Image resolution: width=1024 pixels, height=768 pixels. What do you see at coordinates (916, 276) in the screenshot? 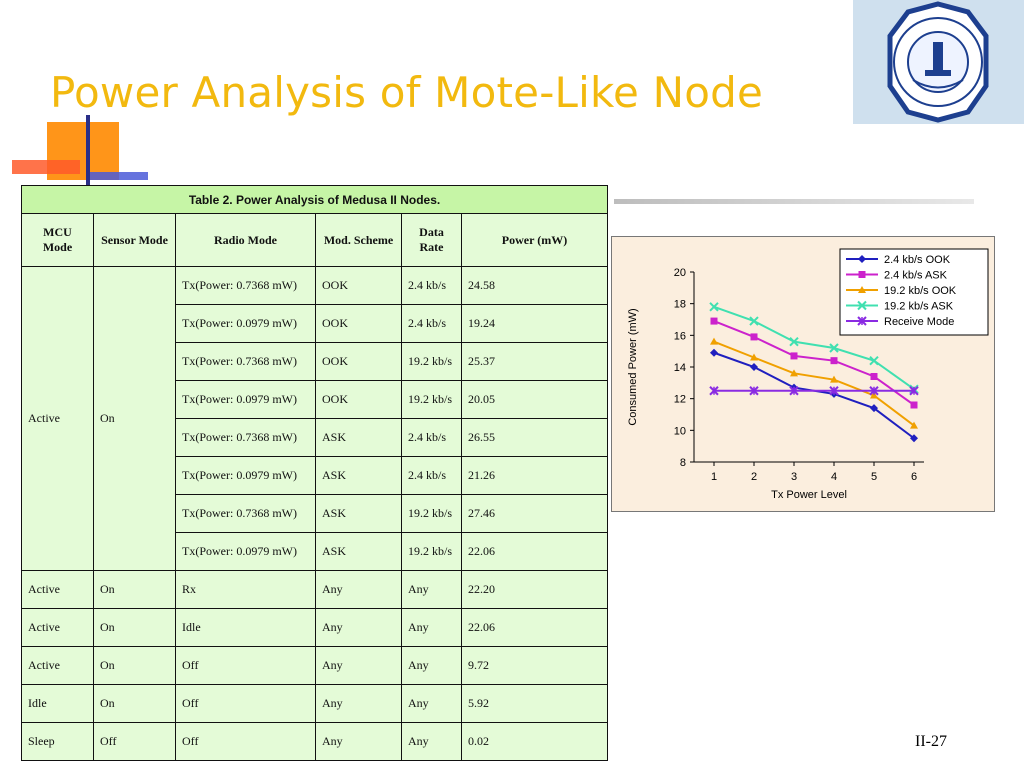
I see `legend-label: 2.4 kb/s ASK` at bounding box center [916, 276].